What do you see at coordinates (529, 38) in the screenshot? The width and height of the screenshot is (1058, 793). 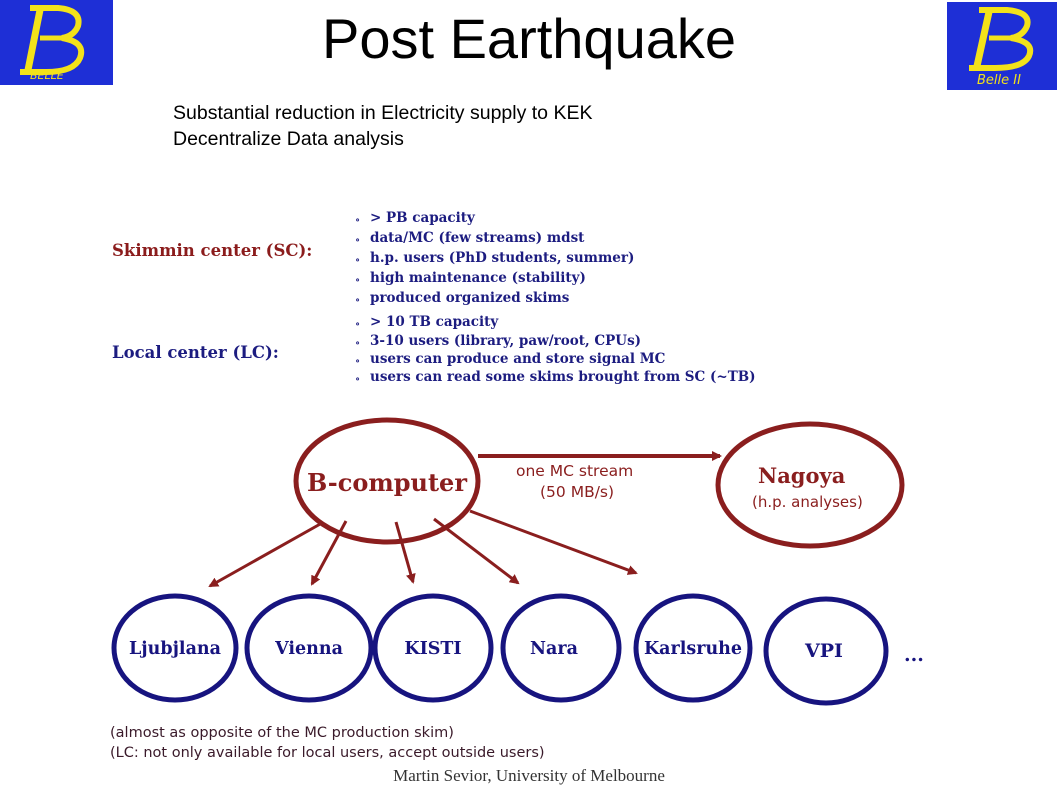 I see `page-title: Post Earthquake` at bounding box center [529, 38].